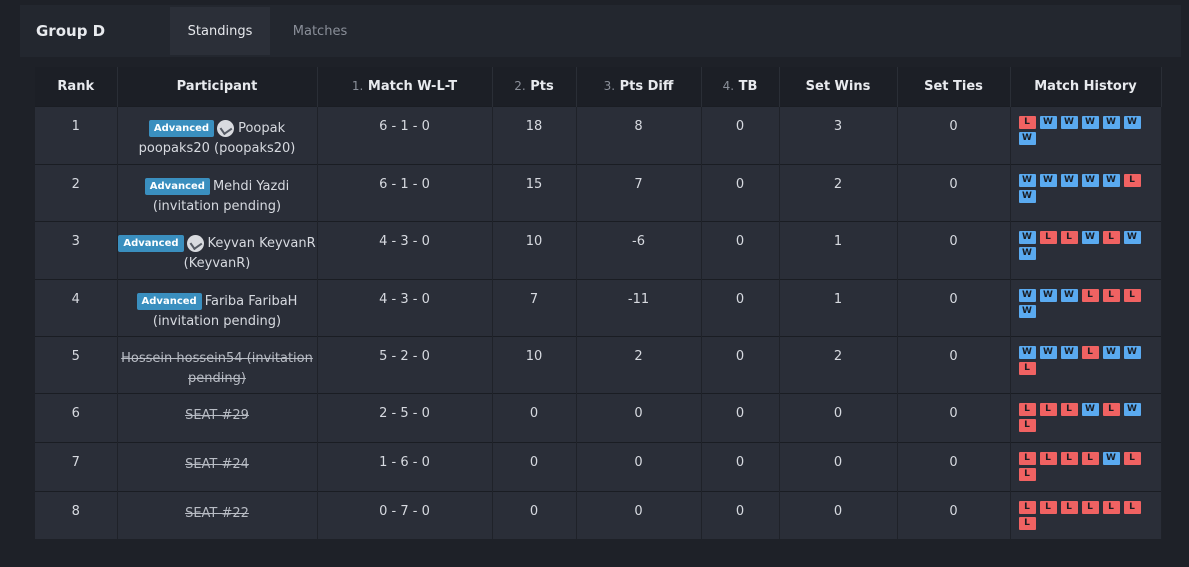 The width and height of the screenshot is (1189, 567). Describe the element at coordinates (320, 31) in the screenshot. I see `tab-matches: Matches` at that location.